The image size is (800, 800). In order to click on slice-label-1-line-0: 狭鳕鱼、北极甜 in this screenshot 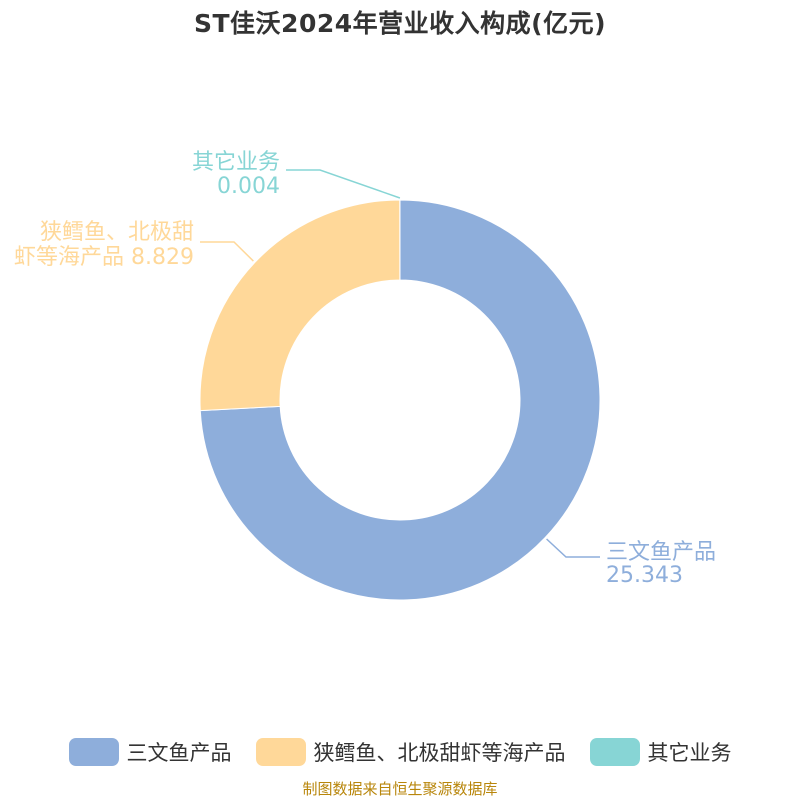, I will do `click(117, 232)`.